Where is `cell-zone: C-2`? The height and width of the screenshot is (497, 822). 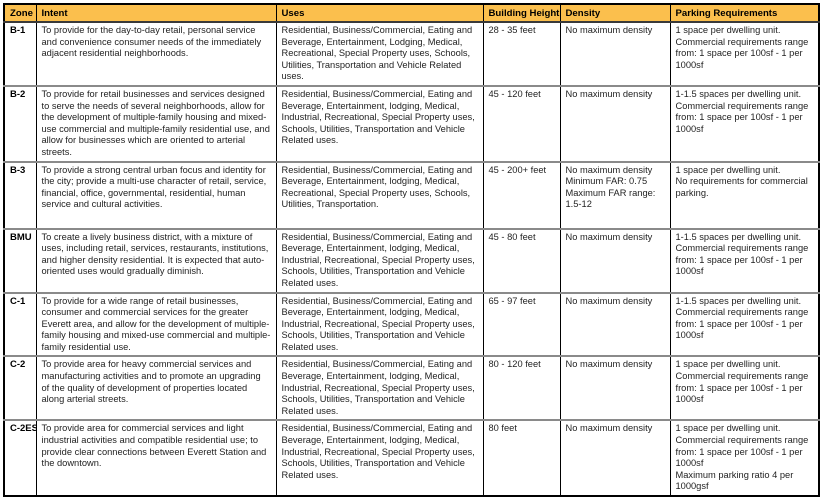
cell-zone: C-2 is located at coordinates (19, 388).